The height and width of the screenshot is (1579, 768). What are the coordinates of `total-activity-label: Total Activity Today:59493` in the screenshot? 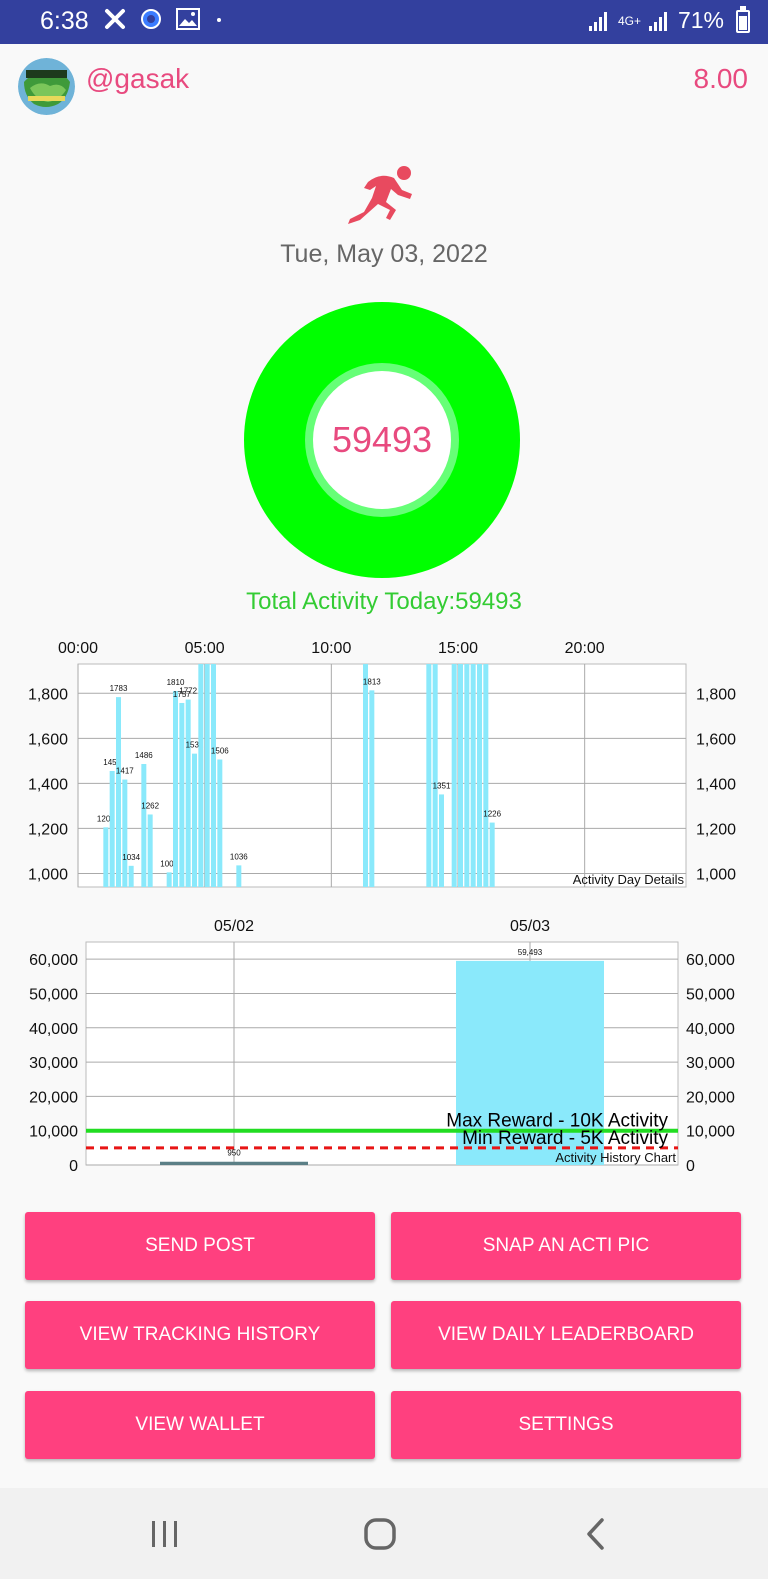 It's located at (384, 601).